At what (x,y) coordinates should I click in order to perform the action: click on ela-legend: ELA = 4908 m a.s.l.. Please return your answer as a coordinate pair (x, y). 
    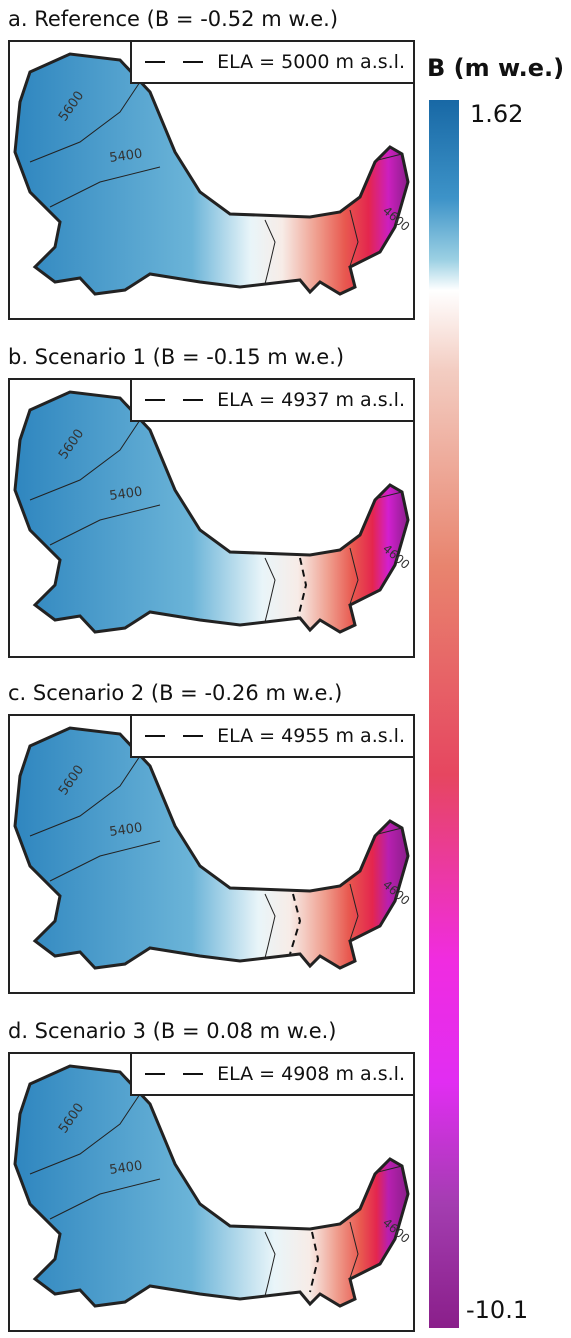
    Looking at the image, I should click on (271, 1075).